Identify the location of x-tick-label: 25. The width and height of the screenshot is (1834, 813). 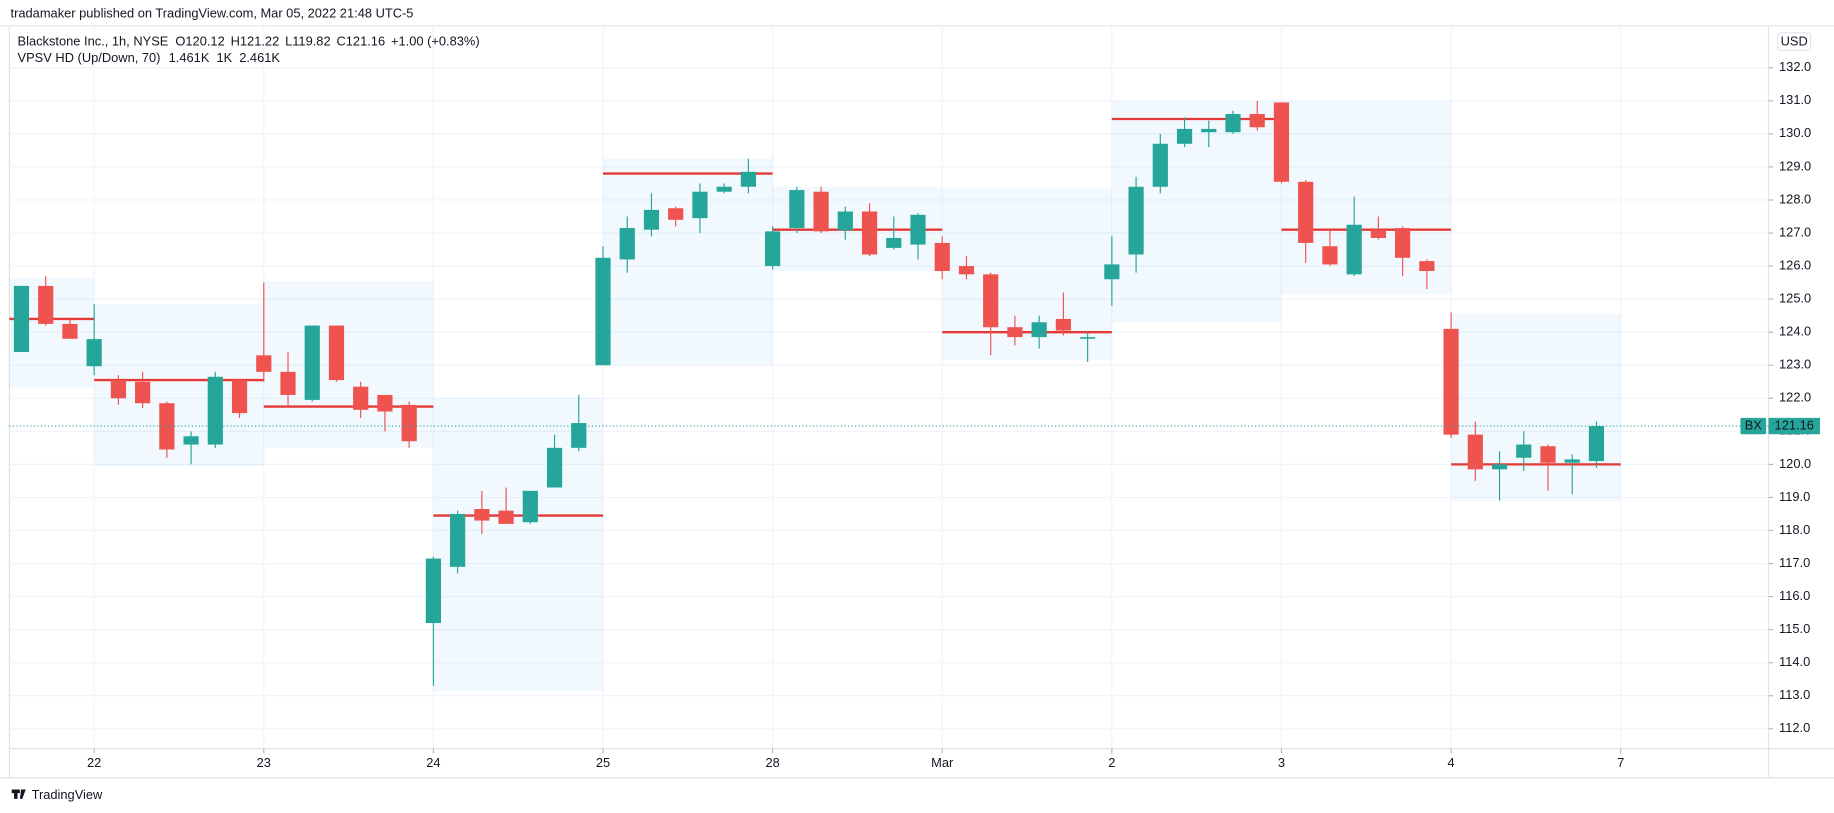
(603, 762).